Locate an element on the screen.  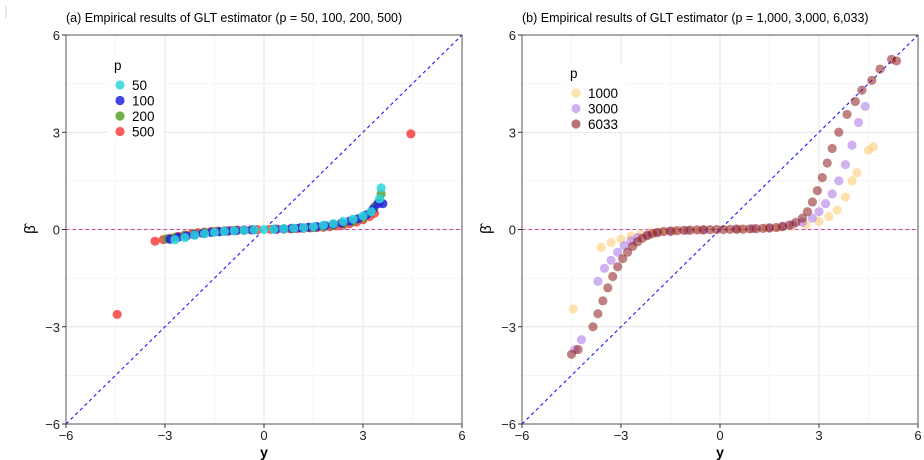
y-tick-label: 0 is located at coordinates (512, 230).